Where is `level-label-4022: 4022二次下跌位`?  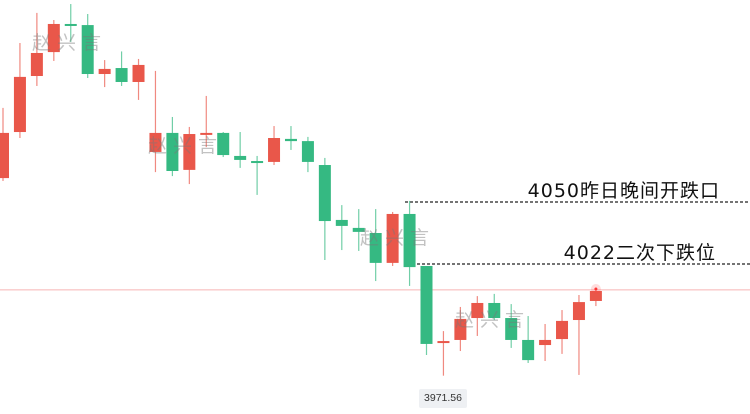 level-label-4022: 4022二次下跌位 is located at coordinates (639, 253).